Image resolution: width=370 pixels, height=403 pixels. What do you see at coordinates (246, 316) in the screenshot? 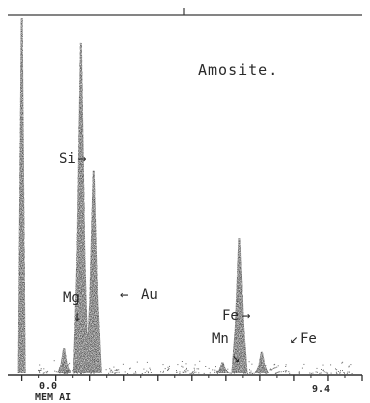
I see `fe-arrow-icon: →` at bounding box center [246, 316].